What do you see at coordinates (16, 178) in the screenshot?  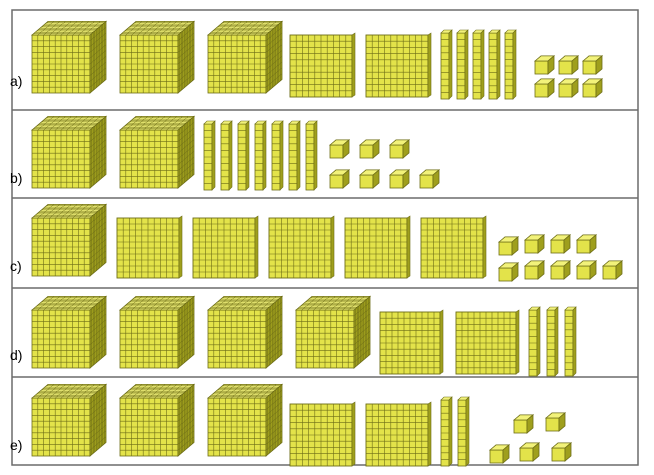 I see `row-label-b: b)` at bounding box center [16, 178].